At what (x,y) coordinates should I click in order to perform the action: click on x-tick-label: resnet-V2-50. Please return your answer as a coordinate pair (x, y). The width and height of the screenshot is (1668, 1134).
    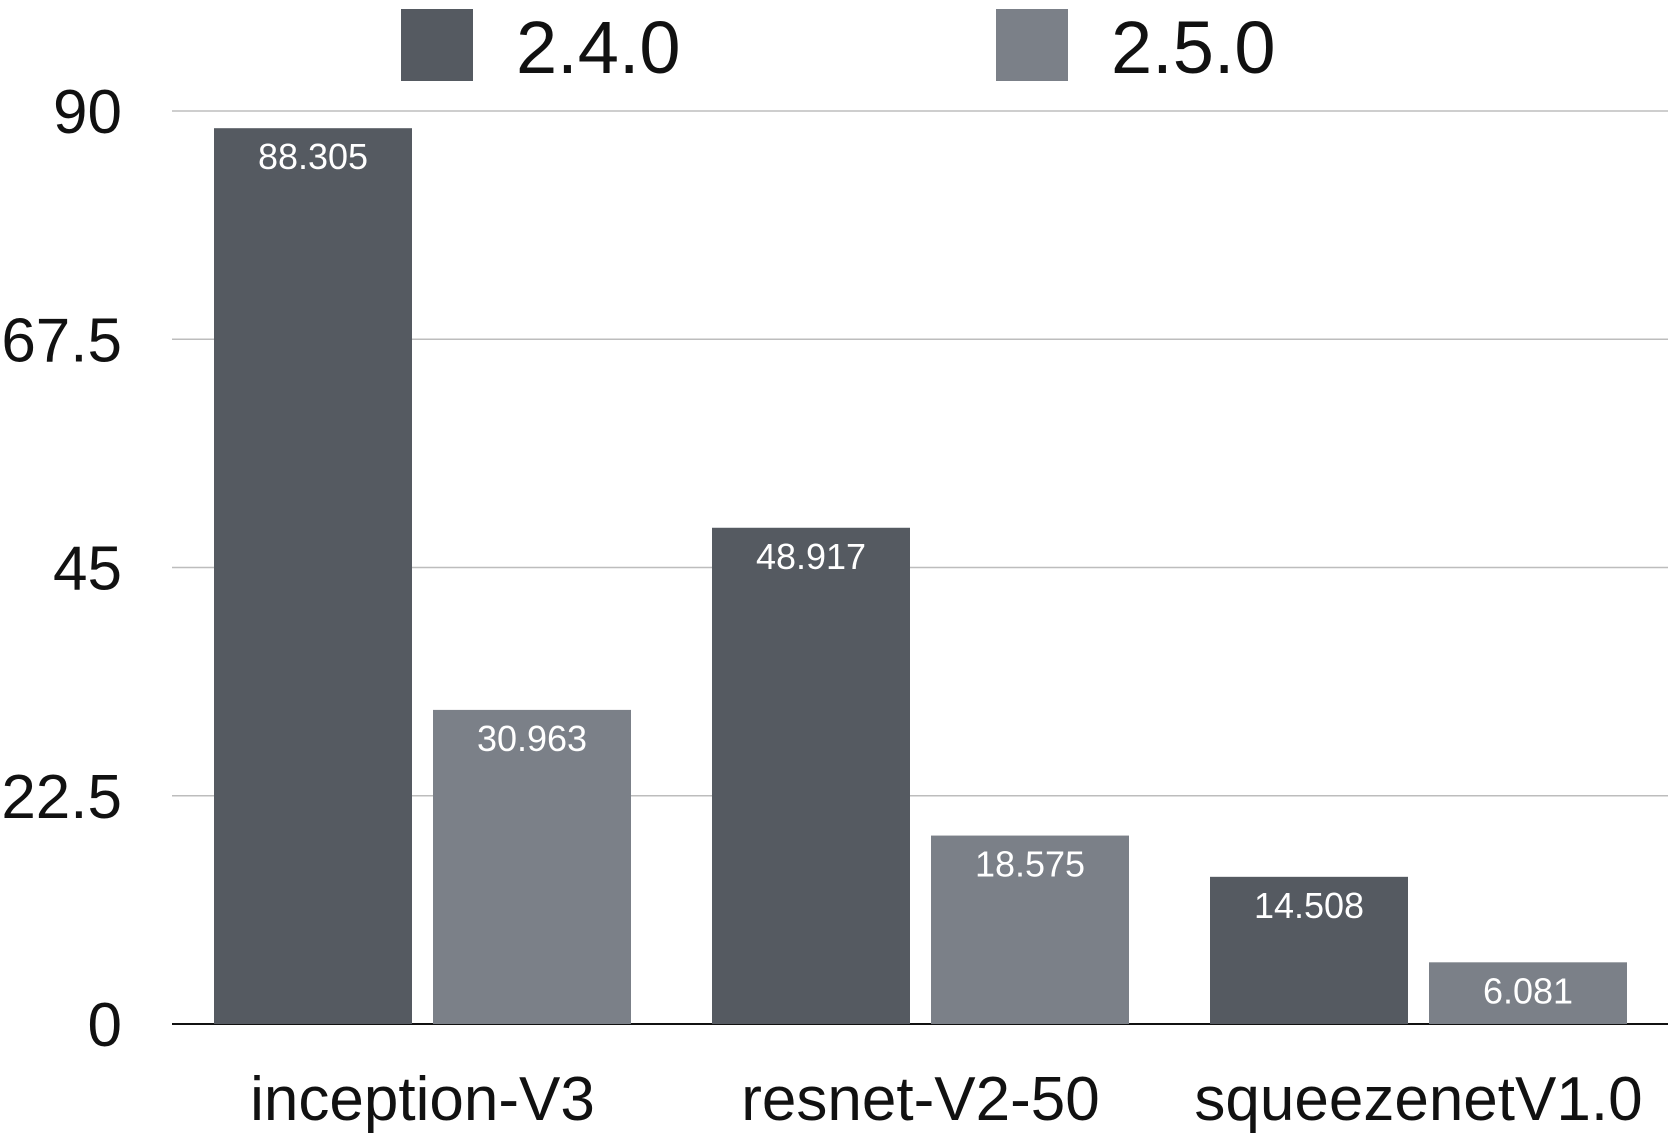
    Looking at the image, I should click on (920, 1099).